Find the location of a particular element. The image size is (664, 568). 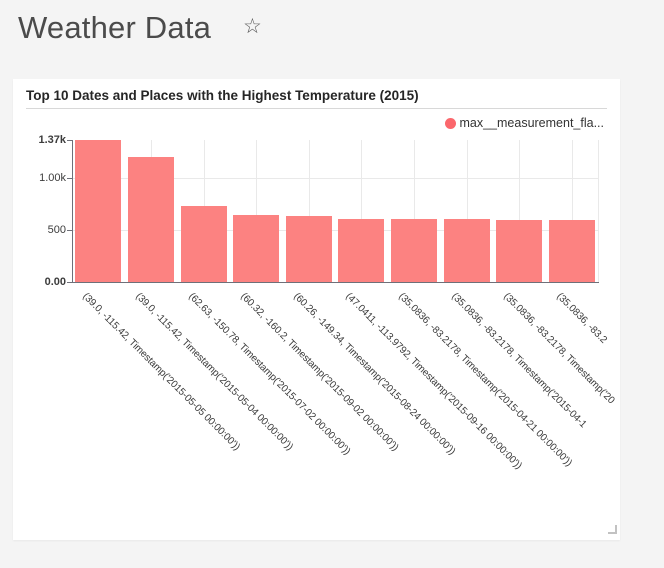

y-axis-tick-label: 1.00k is located at coordinates (52, 178).